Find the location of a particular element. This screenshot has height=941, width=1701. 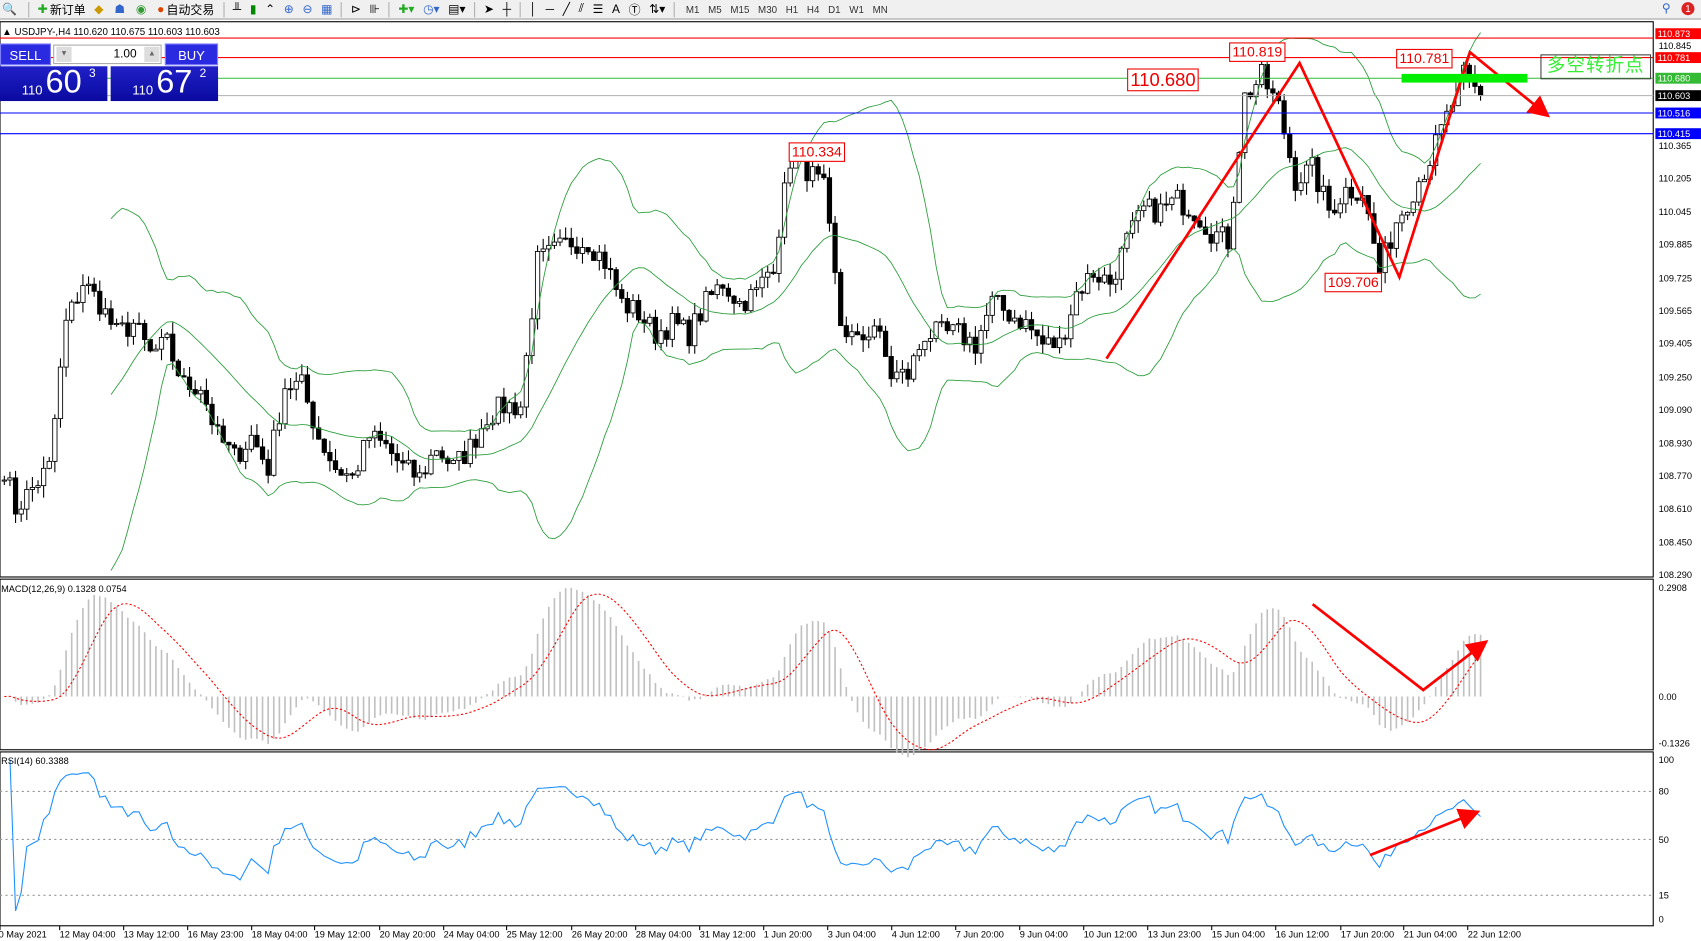

zoom-out-button: ⊖ is located at coordinates (307, 9).